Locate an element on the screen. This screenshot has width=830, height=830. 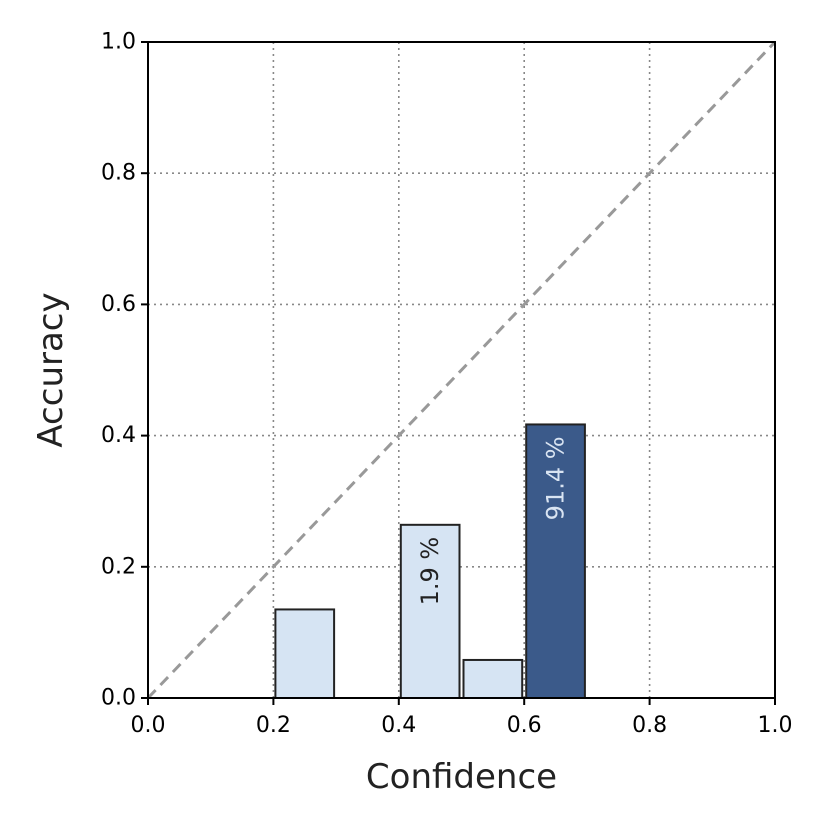
x-tick-label: 0.2 is located at coordinates (273, 725).